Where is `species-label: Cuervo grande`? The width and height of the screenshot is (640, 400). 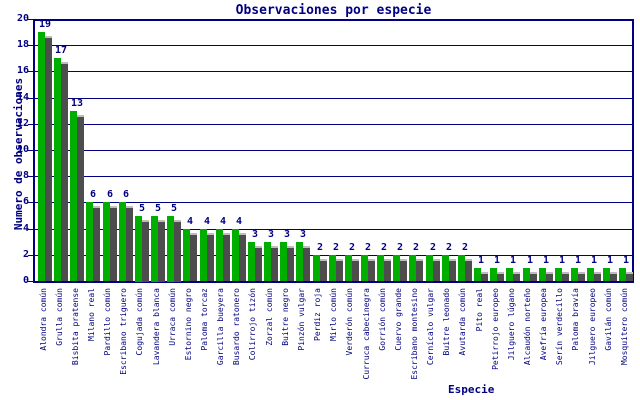
species-label: Cuervo grande is located at coordinates (398, 319).